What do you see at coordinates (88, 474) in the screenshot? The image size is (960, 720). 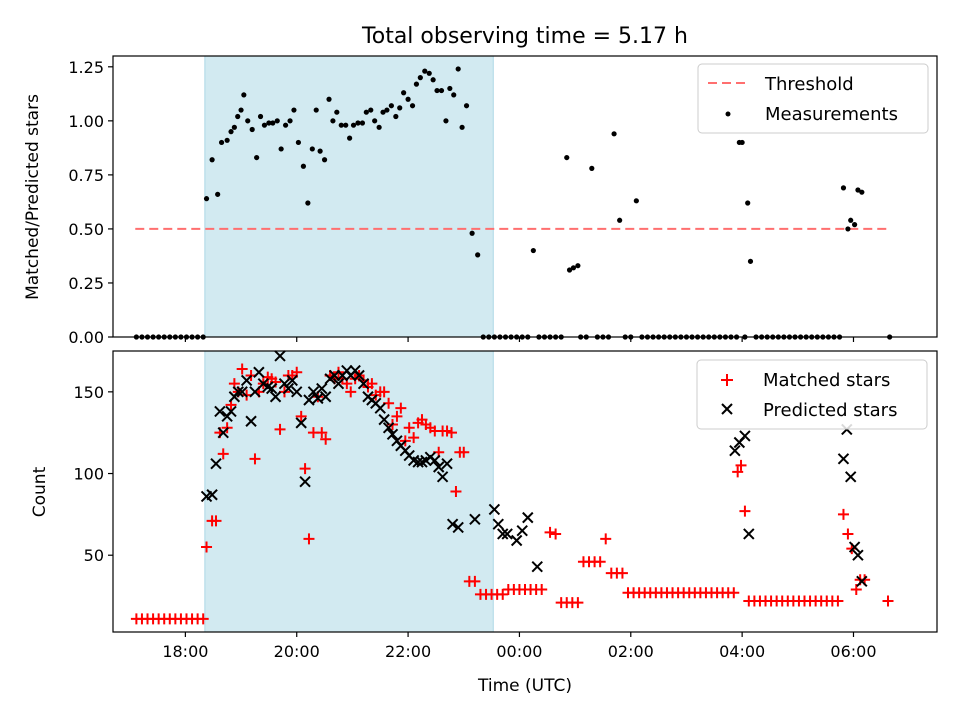 I see `y-tick-label: 100` at bounding box center [88, 474].